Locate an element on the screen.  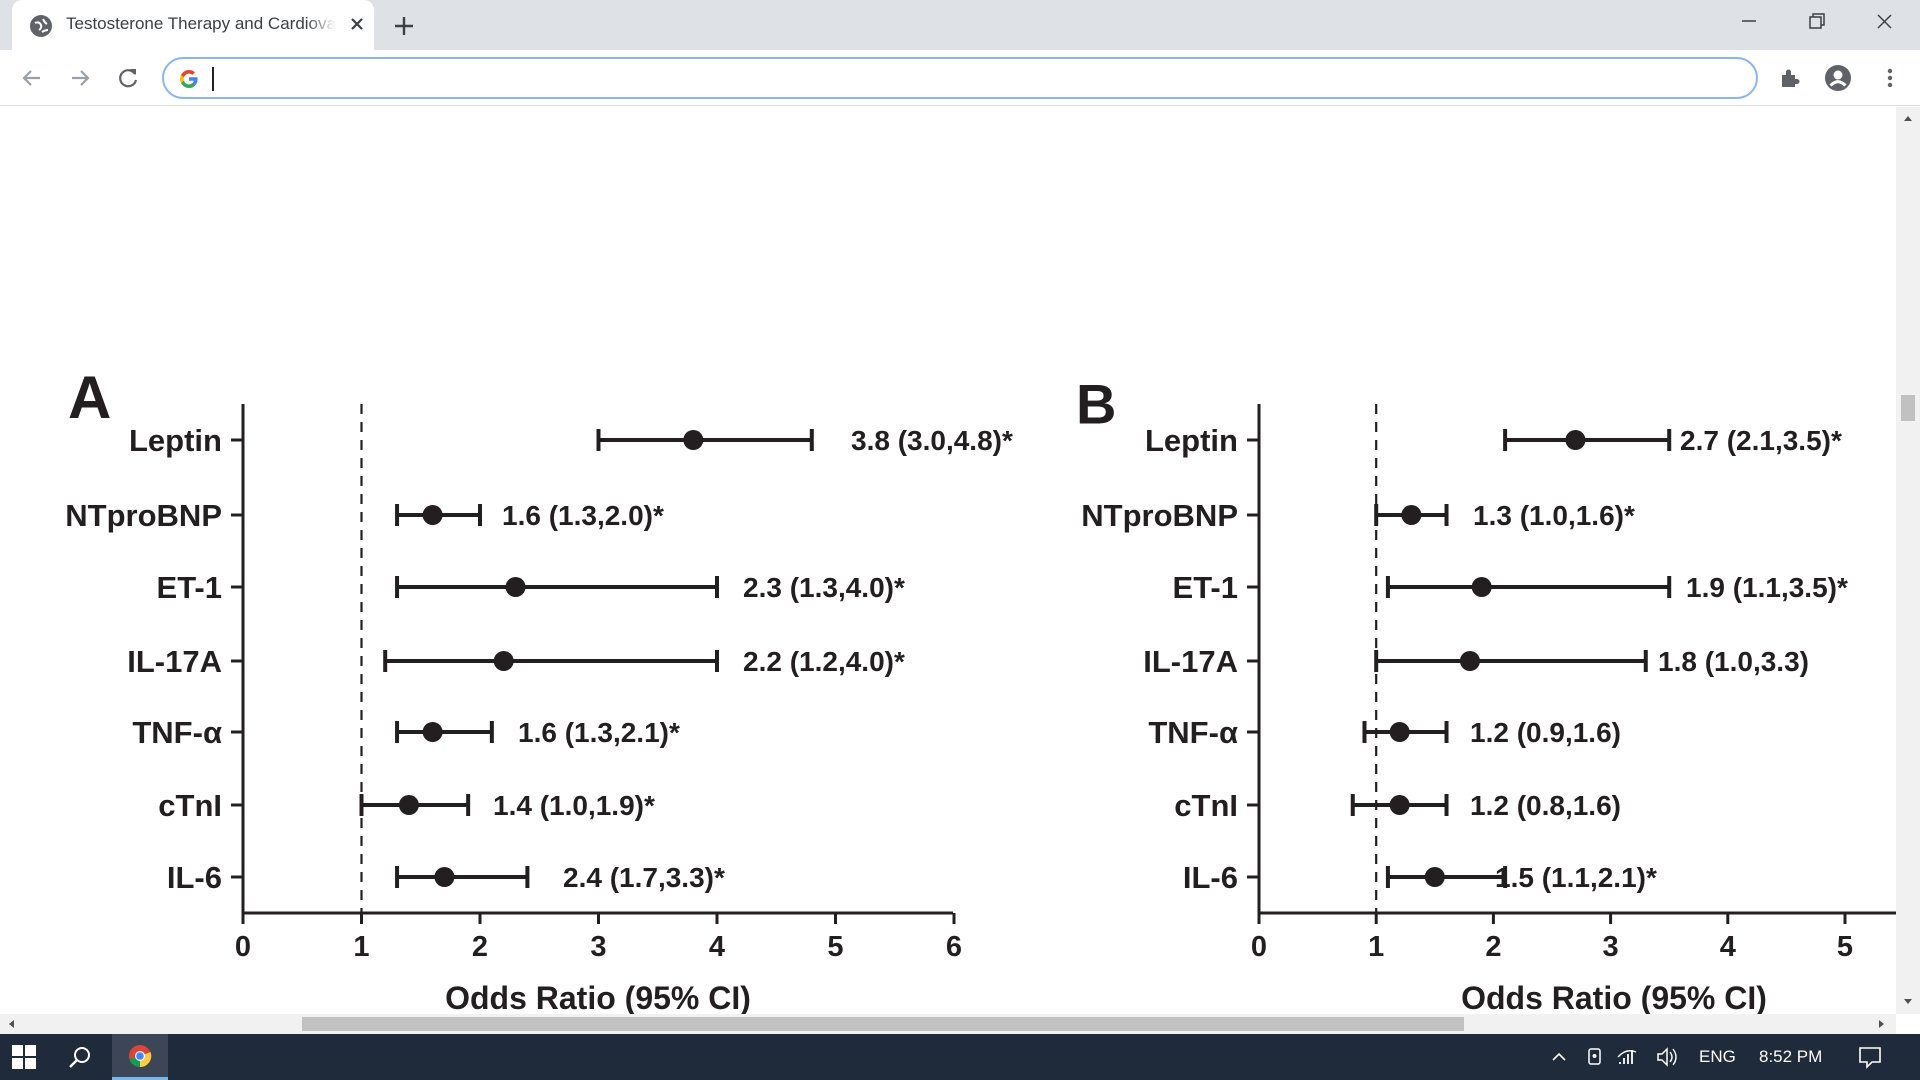
vertical-scrollbar is located at coordinates (1908, 560).